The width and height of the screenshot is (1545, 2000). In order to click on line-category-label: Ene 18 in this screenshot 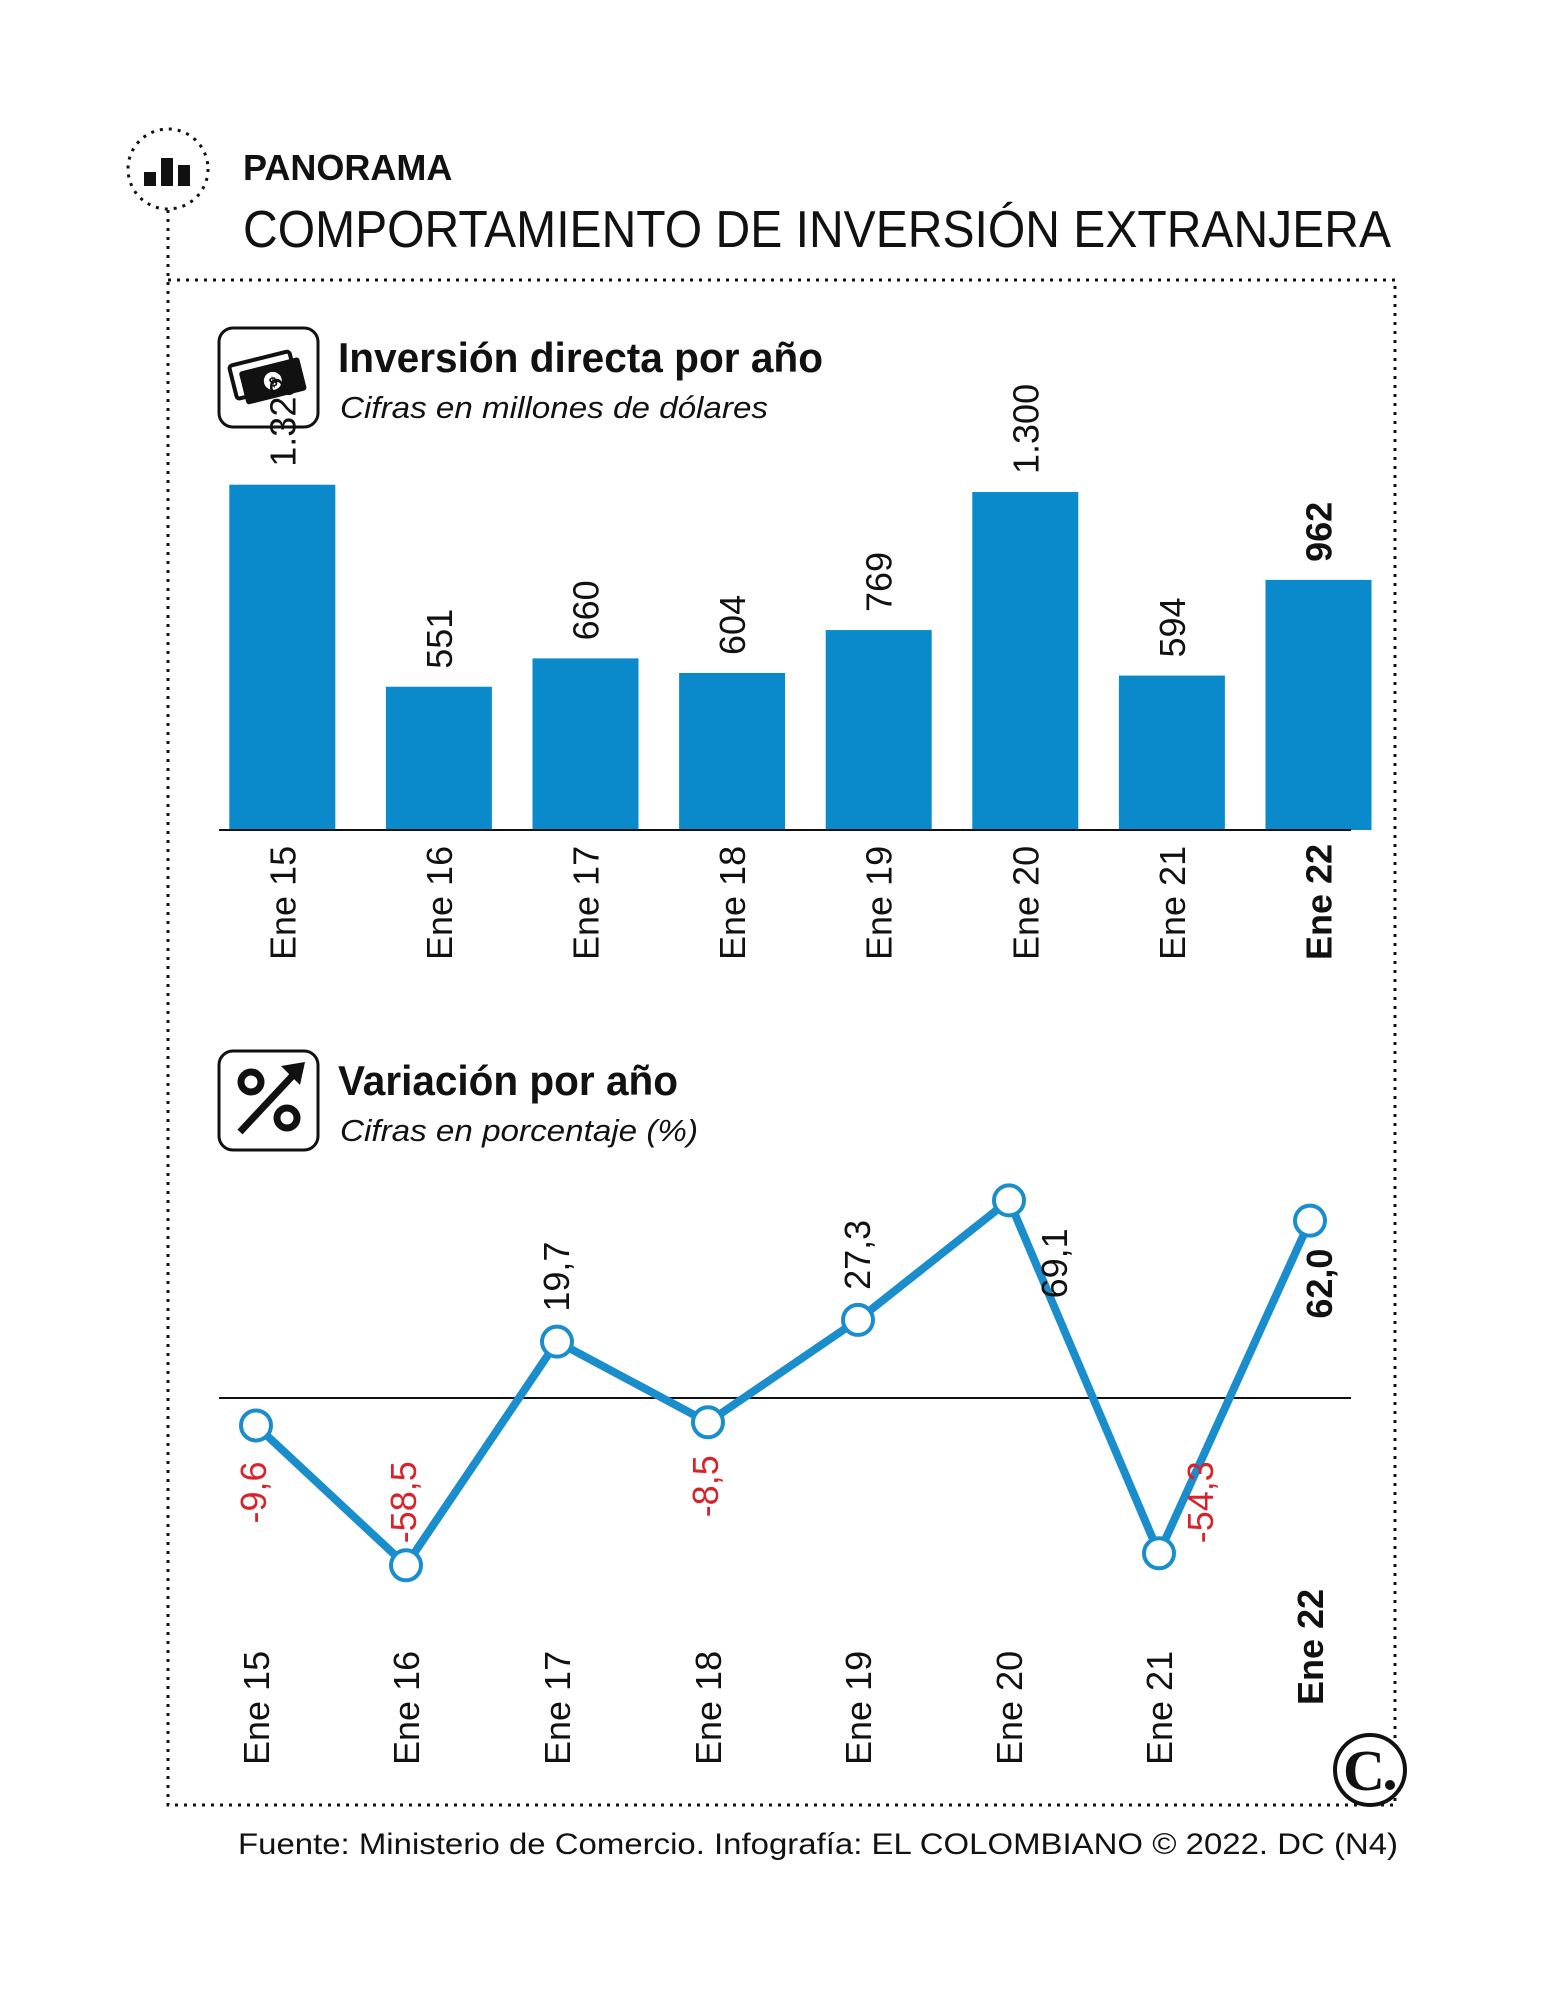, I will do `click(708, 1708)`.